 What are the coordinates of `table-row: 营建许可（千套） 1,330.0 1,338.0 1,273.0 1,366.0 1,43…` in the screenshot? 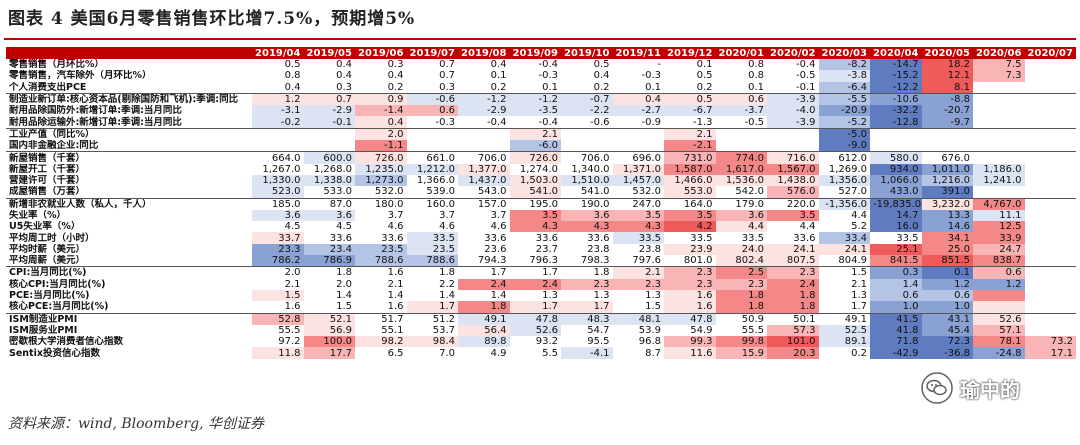 It's located at (541, 180).